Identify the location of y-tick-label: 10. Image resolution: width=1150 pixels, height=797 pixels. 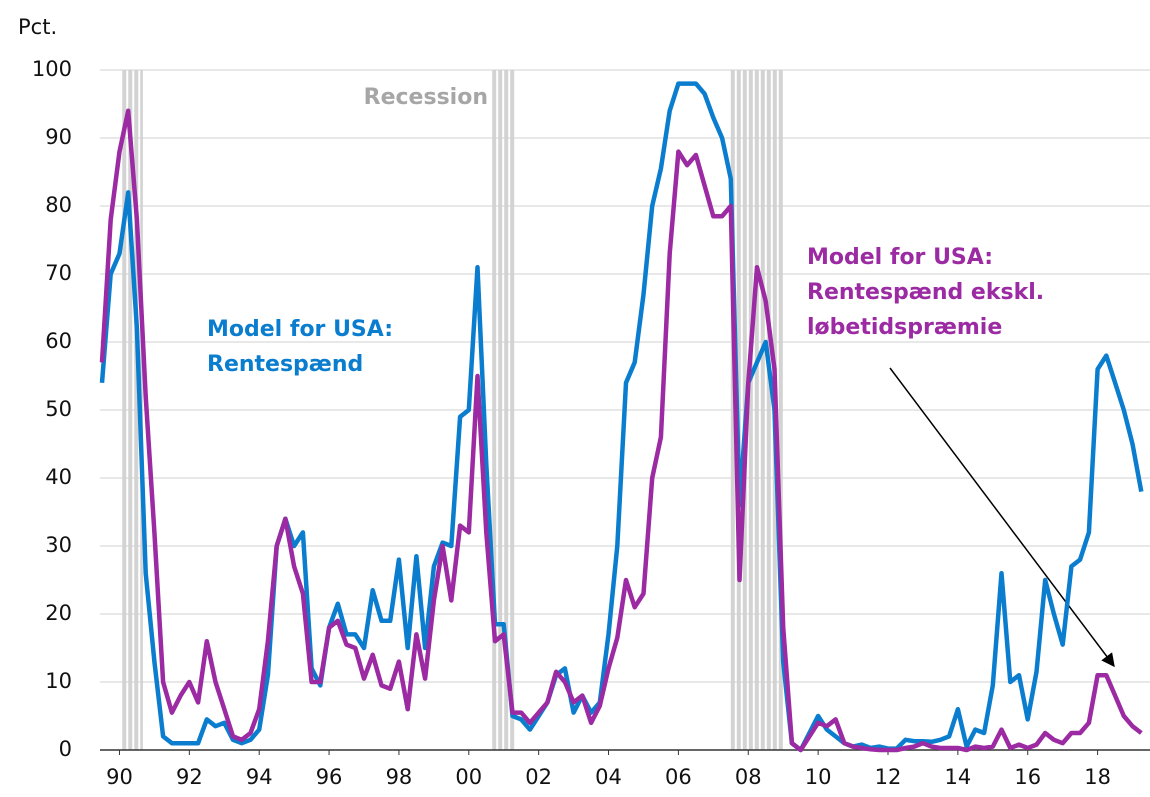
(58, 681).